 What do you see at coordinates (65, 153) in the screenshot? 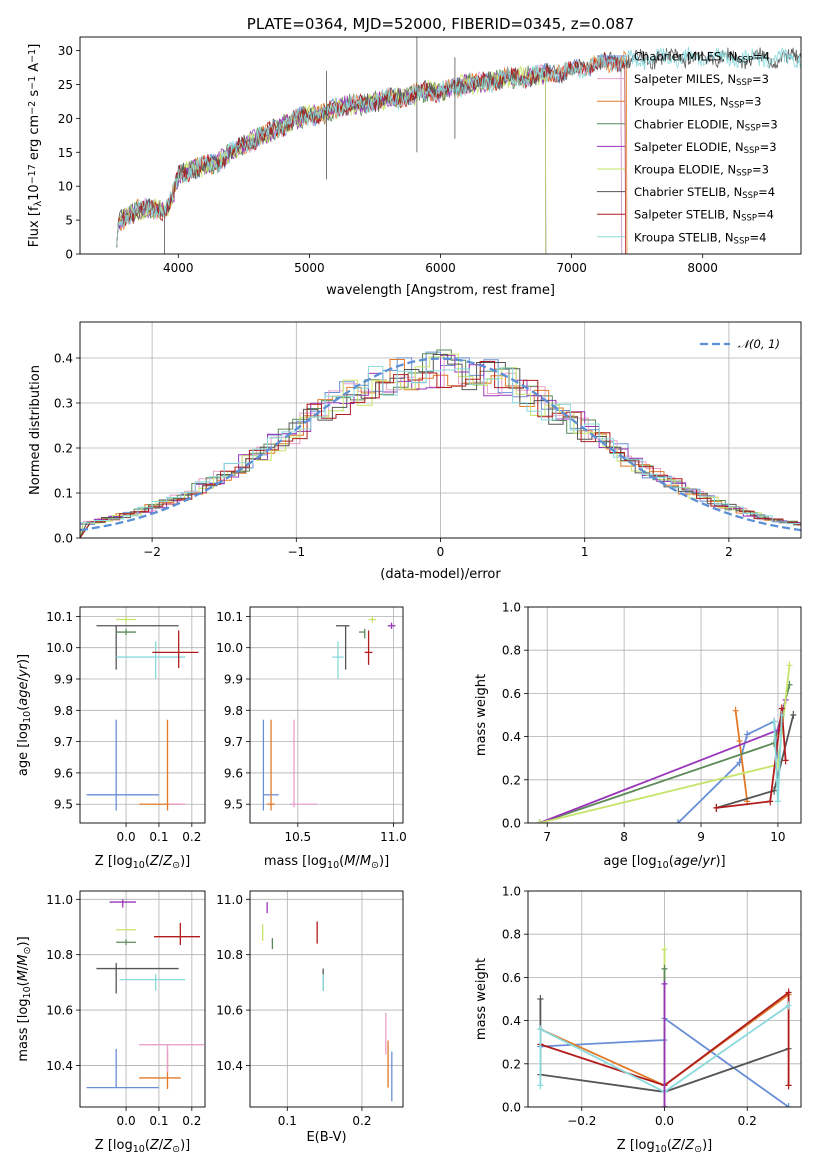
I see `y-tick-label: 15` at bounding box center [65, 153].